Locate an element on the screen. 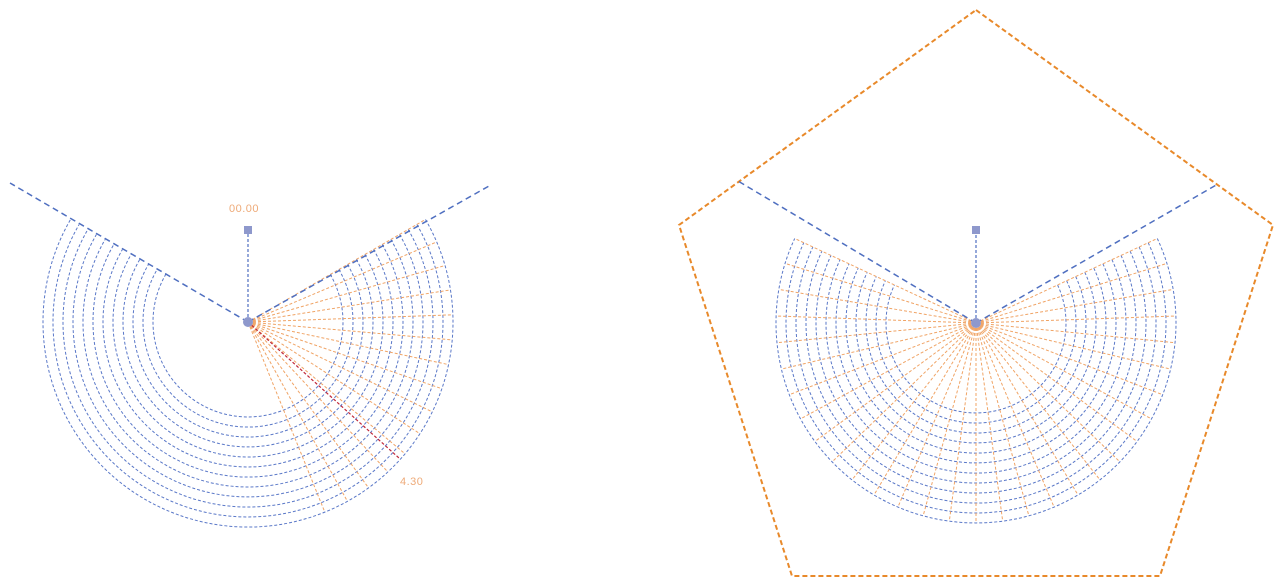 This screenshot has width=1282, height=583. measure-line is located at coordinates (324, 390).